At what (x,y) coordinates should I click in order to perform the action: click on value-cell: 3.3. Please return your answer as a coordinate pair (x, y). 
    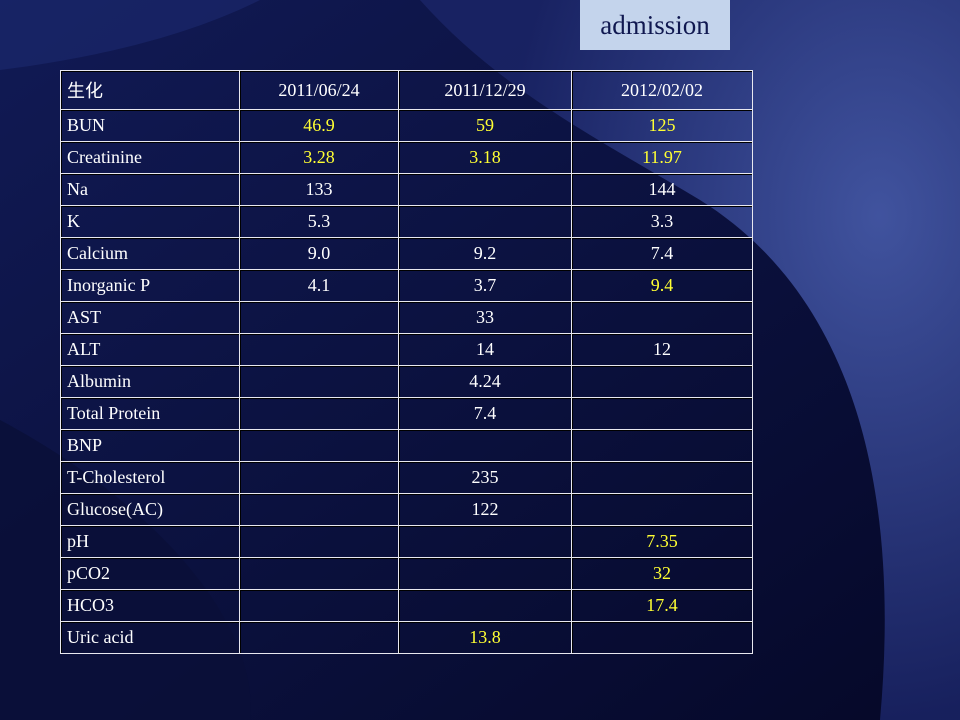
    Looking at the image, I should click on (662, 221).